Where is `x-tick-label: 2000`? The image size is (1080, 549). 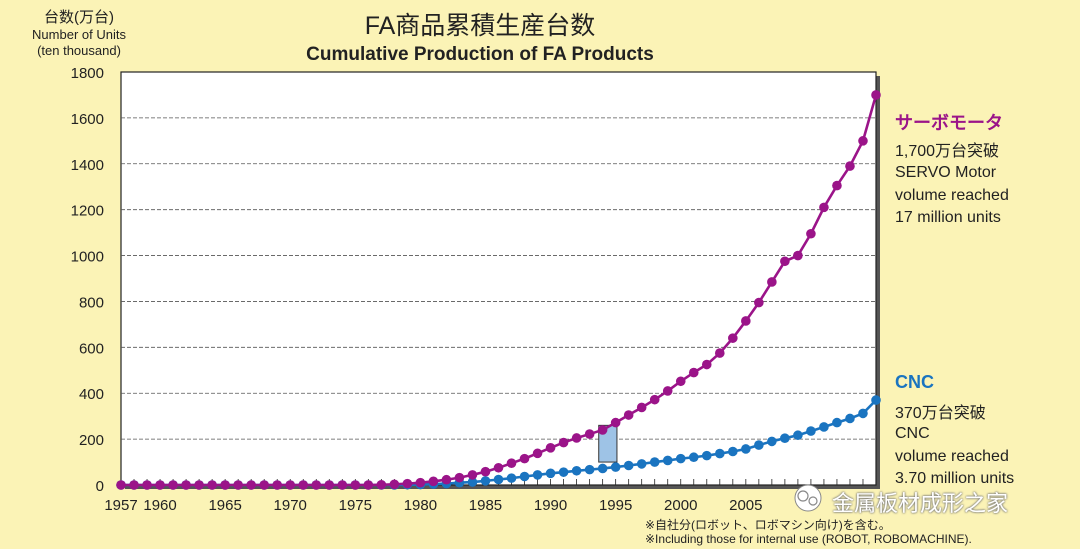
x-tick-label: 2000 is located at coordinates (680, 505).